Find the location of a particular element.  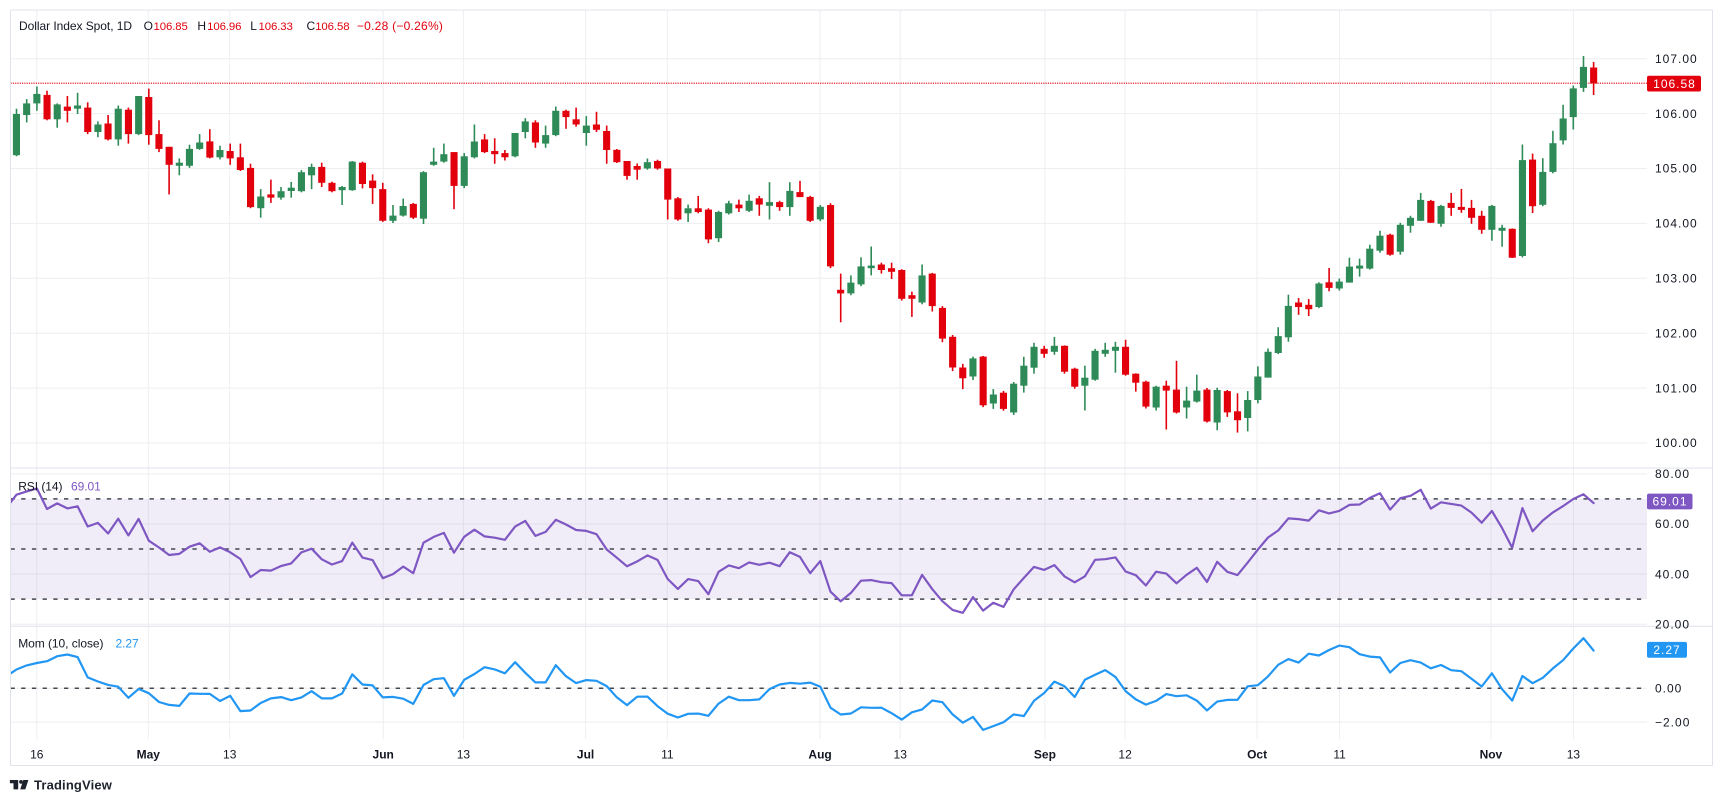

svg-text: 20.00 is located at coordinates (1672, 624).